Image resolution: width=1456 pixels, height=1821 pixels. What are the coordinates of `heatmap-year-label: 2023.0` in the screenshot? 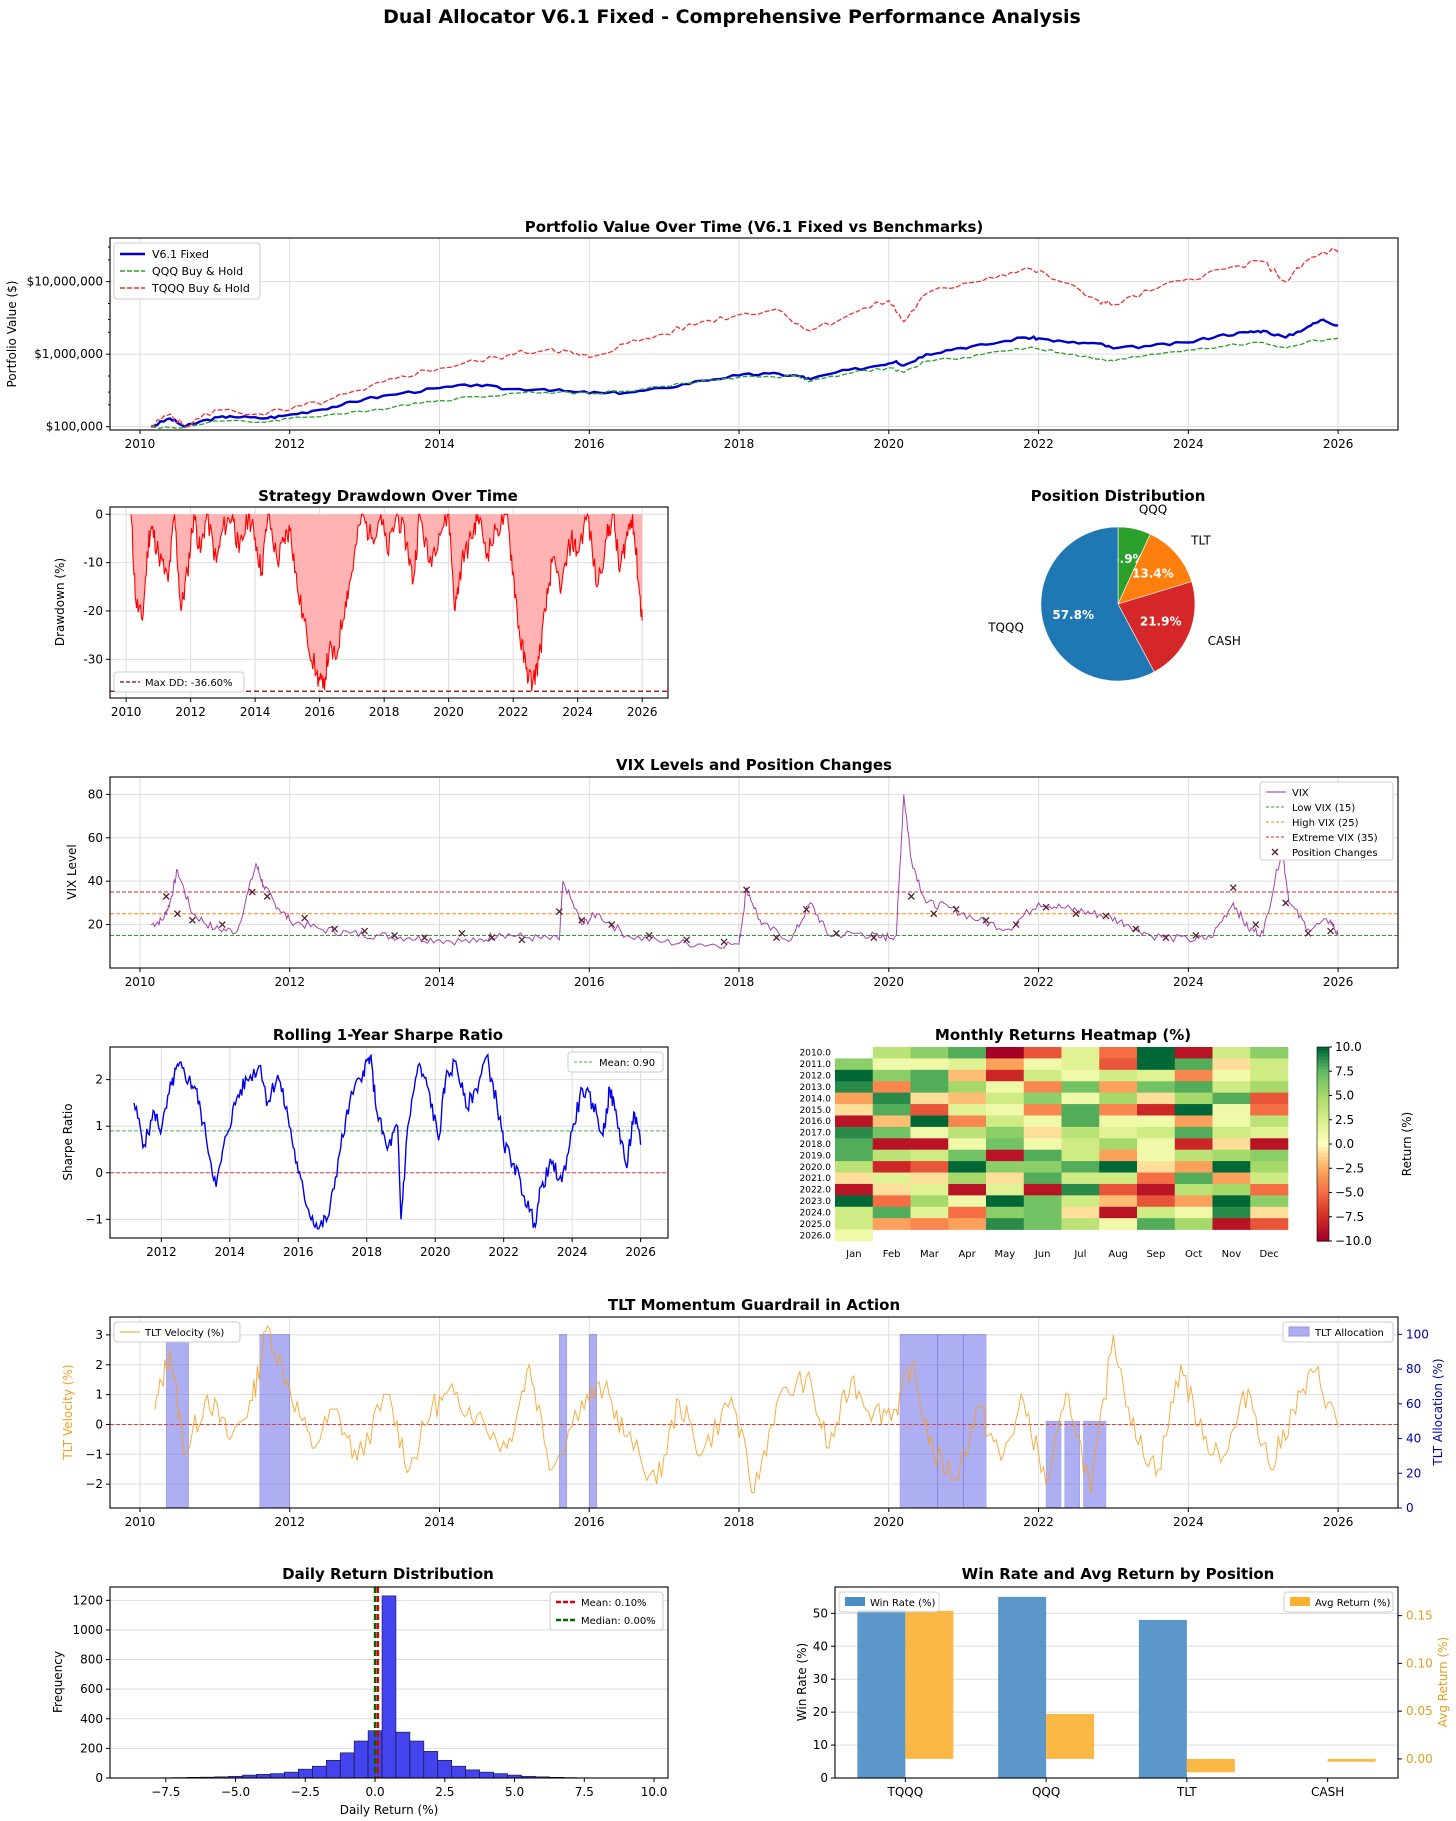 It's located at (816, 1202).